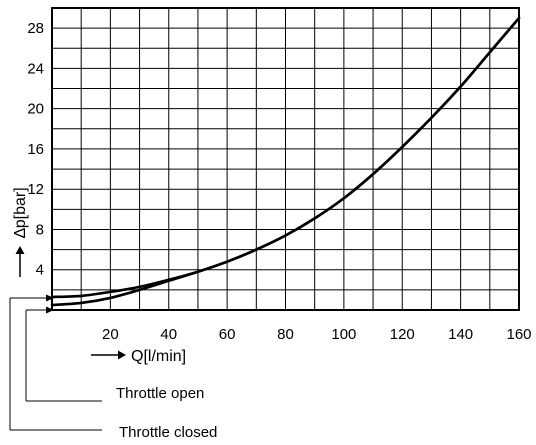  What do you see at coordinates (35, 68) in the screenshot?
I see `y-tick-label: 24` at bounding box center [35, 68].